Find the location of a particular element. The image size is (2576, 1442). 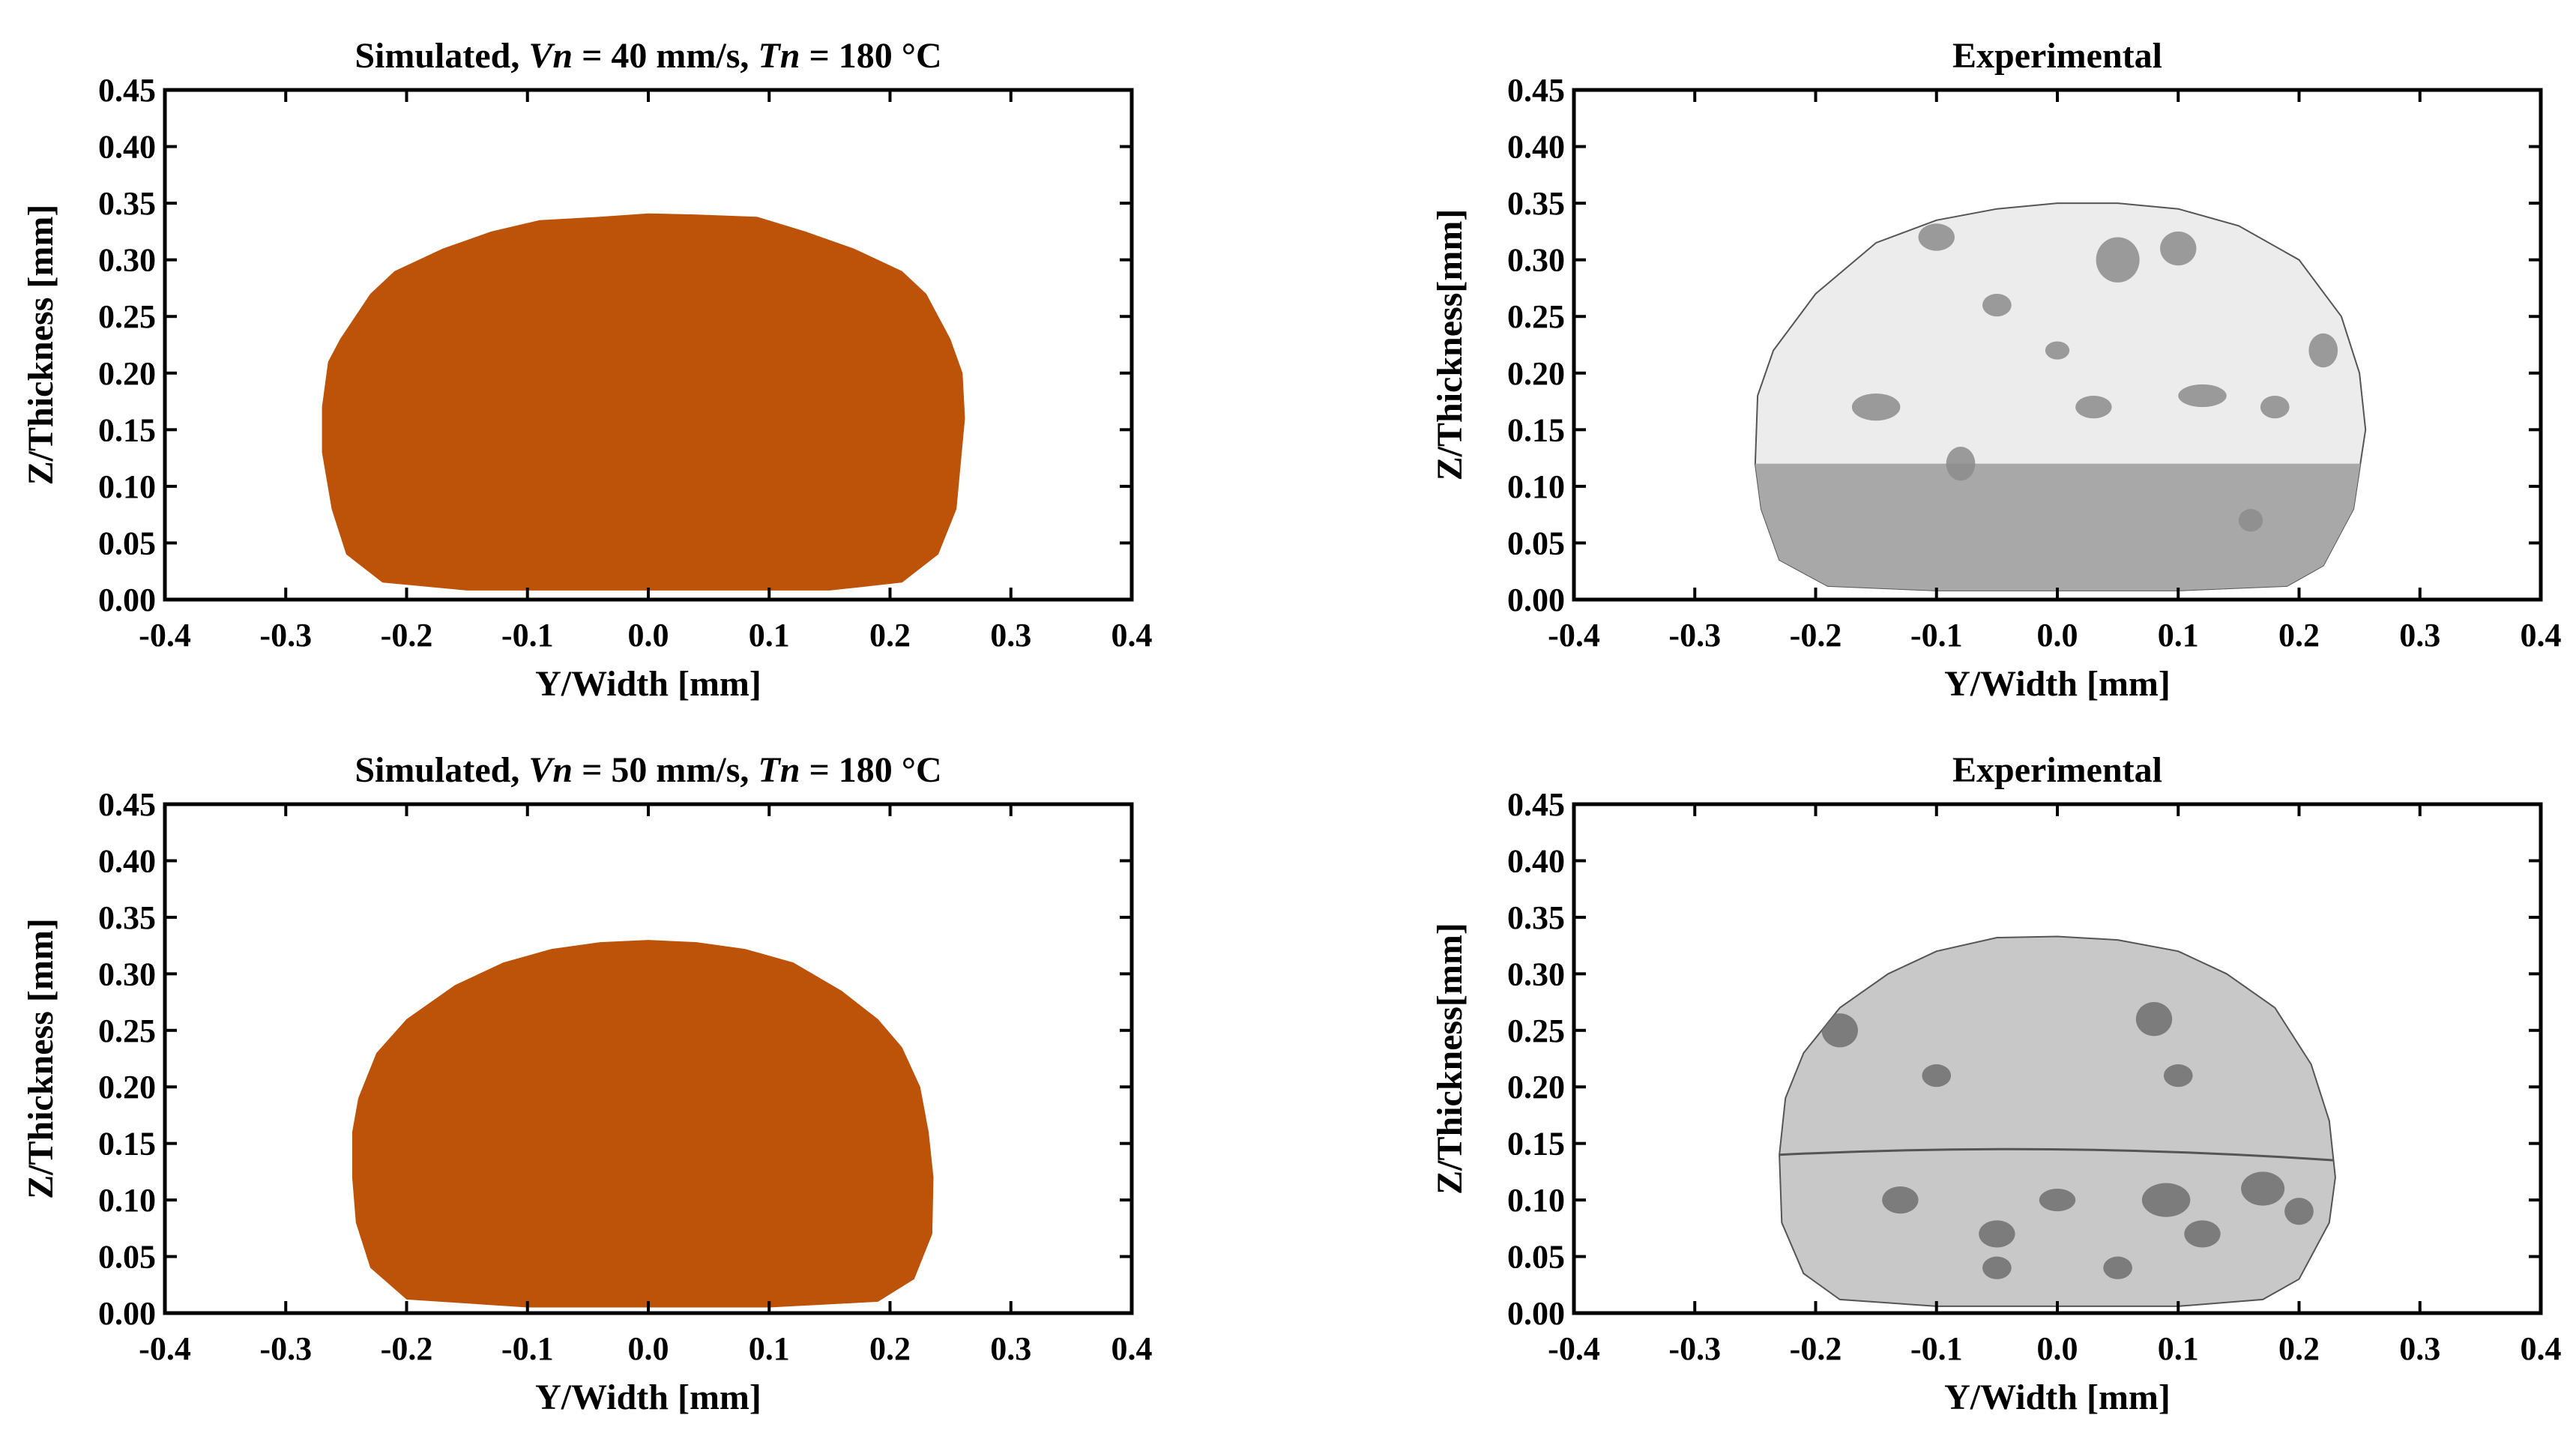

x-tick-label: -0.4 is located at coordinates (165, 1348).